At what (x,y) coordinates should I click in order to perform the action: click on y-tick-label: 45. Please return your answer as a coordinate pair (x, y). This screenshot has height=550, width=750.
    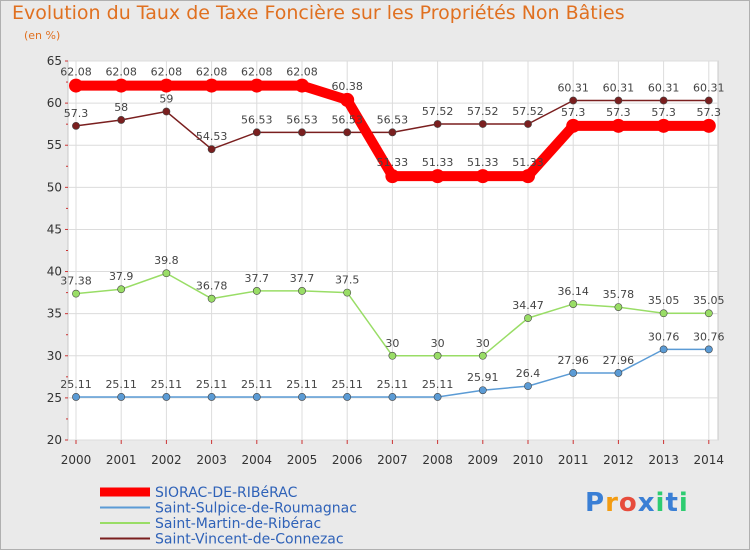
    Looking at the image, I should click on (54, 229).